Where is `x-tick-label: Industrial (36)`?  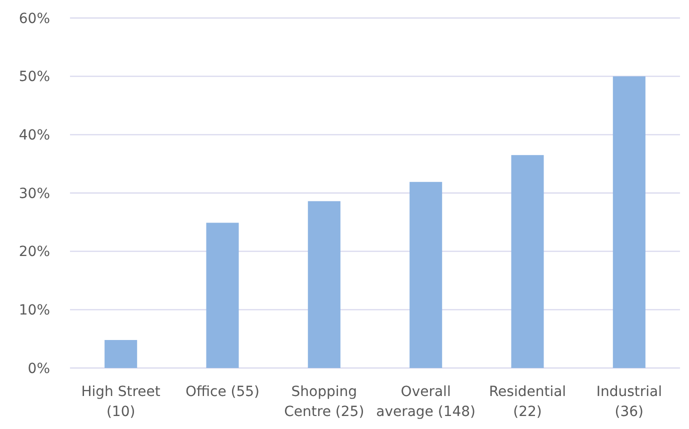
x-tick-label: Industrial (36) is located at coordinates (629, 402).